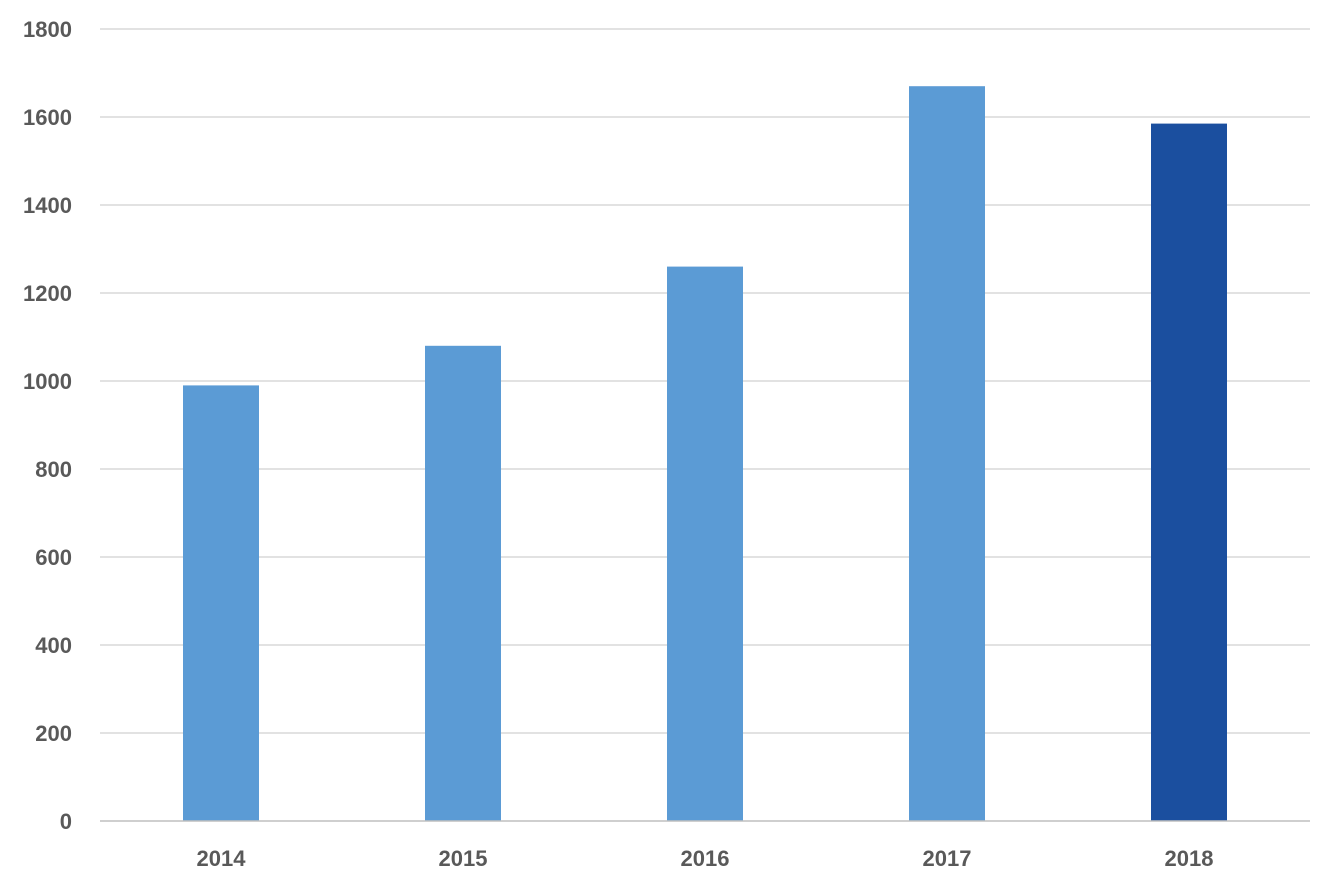 This screenshot has height=894, width=1334. What do you see at coordinates (463, 583) in the screenshot?
I see `bar-2015` at bounding box center [463, 583].